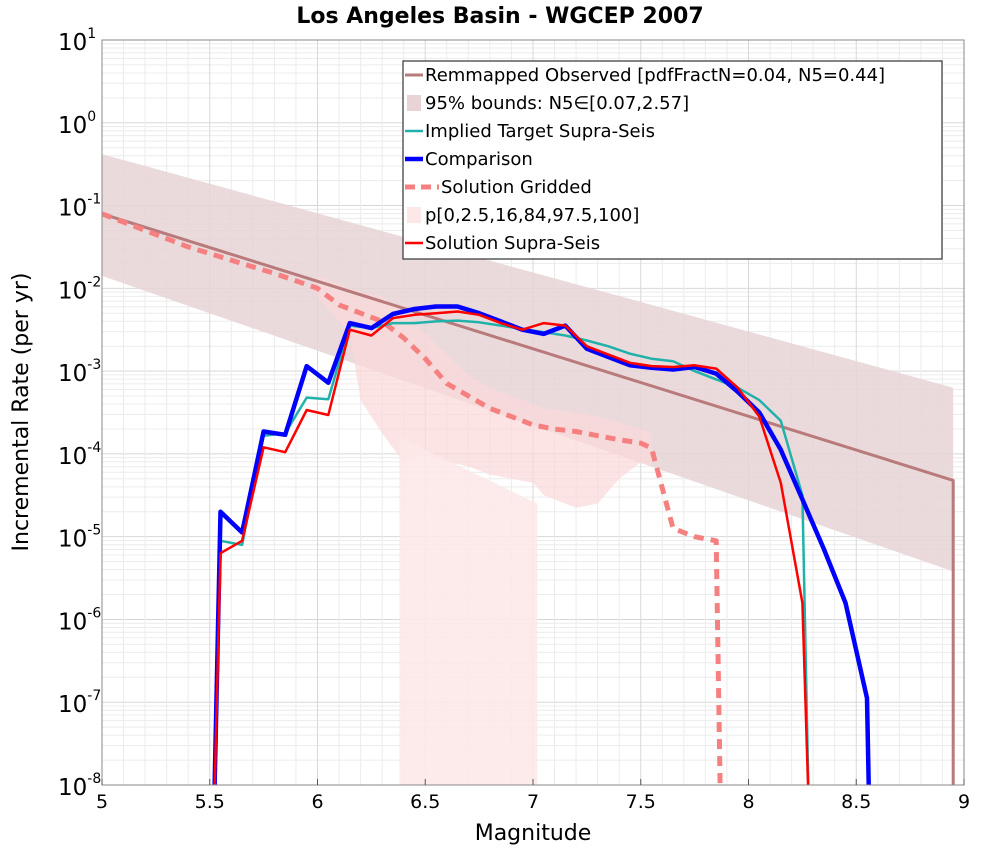 The height and width of the screenshot is (850, 1000). I want to click on y-tick-label: 10⁻⁵, so click(79, 538).